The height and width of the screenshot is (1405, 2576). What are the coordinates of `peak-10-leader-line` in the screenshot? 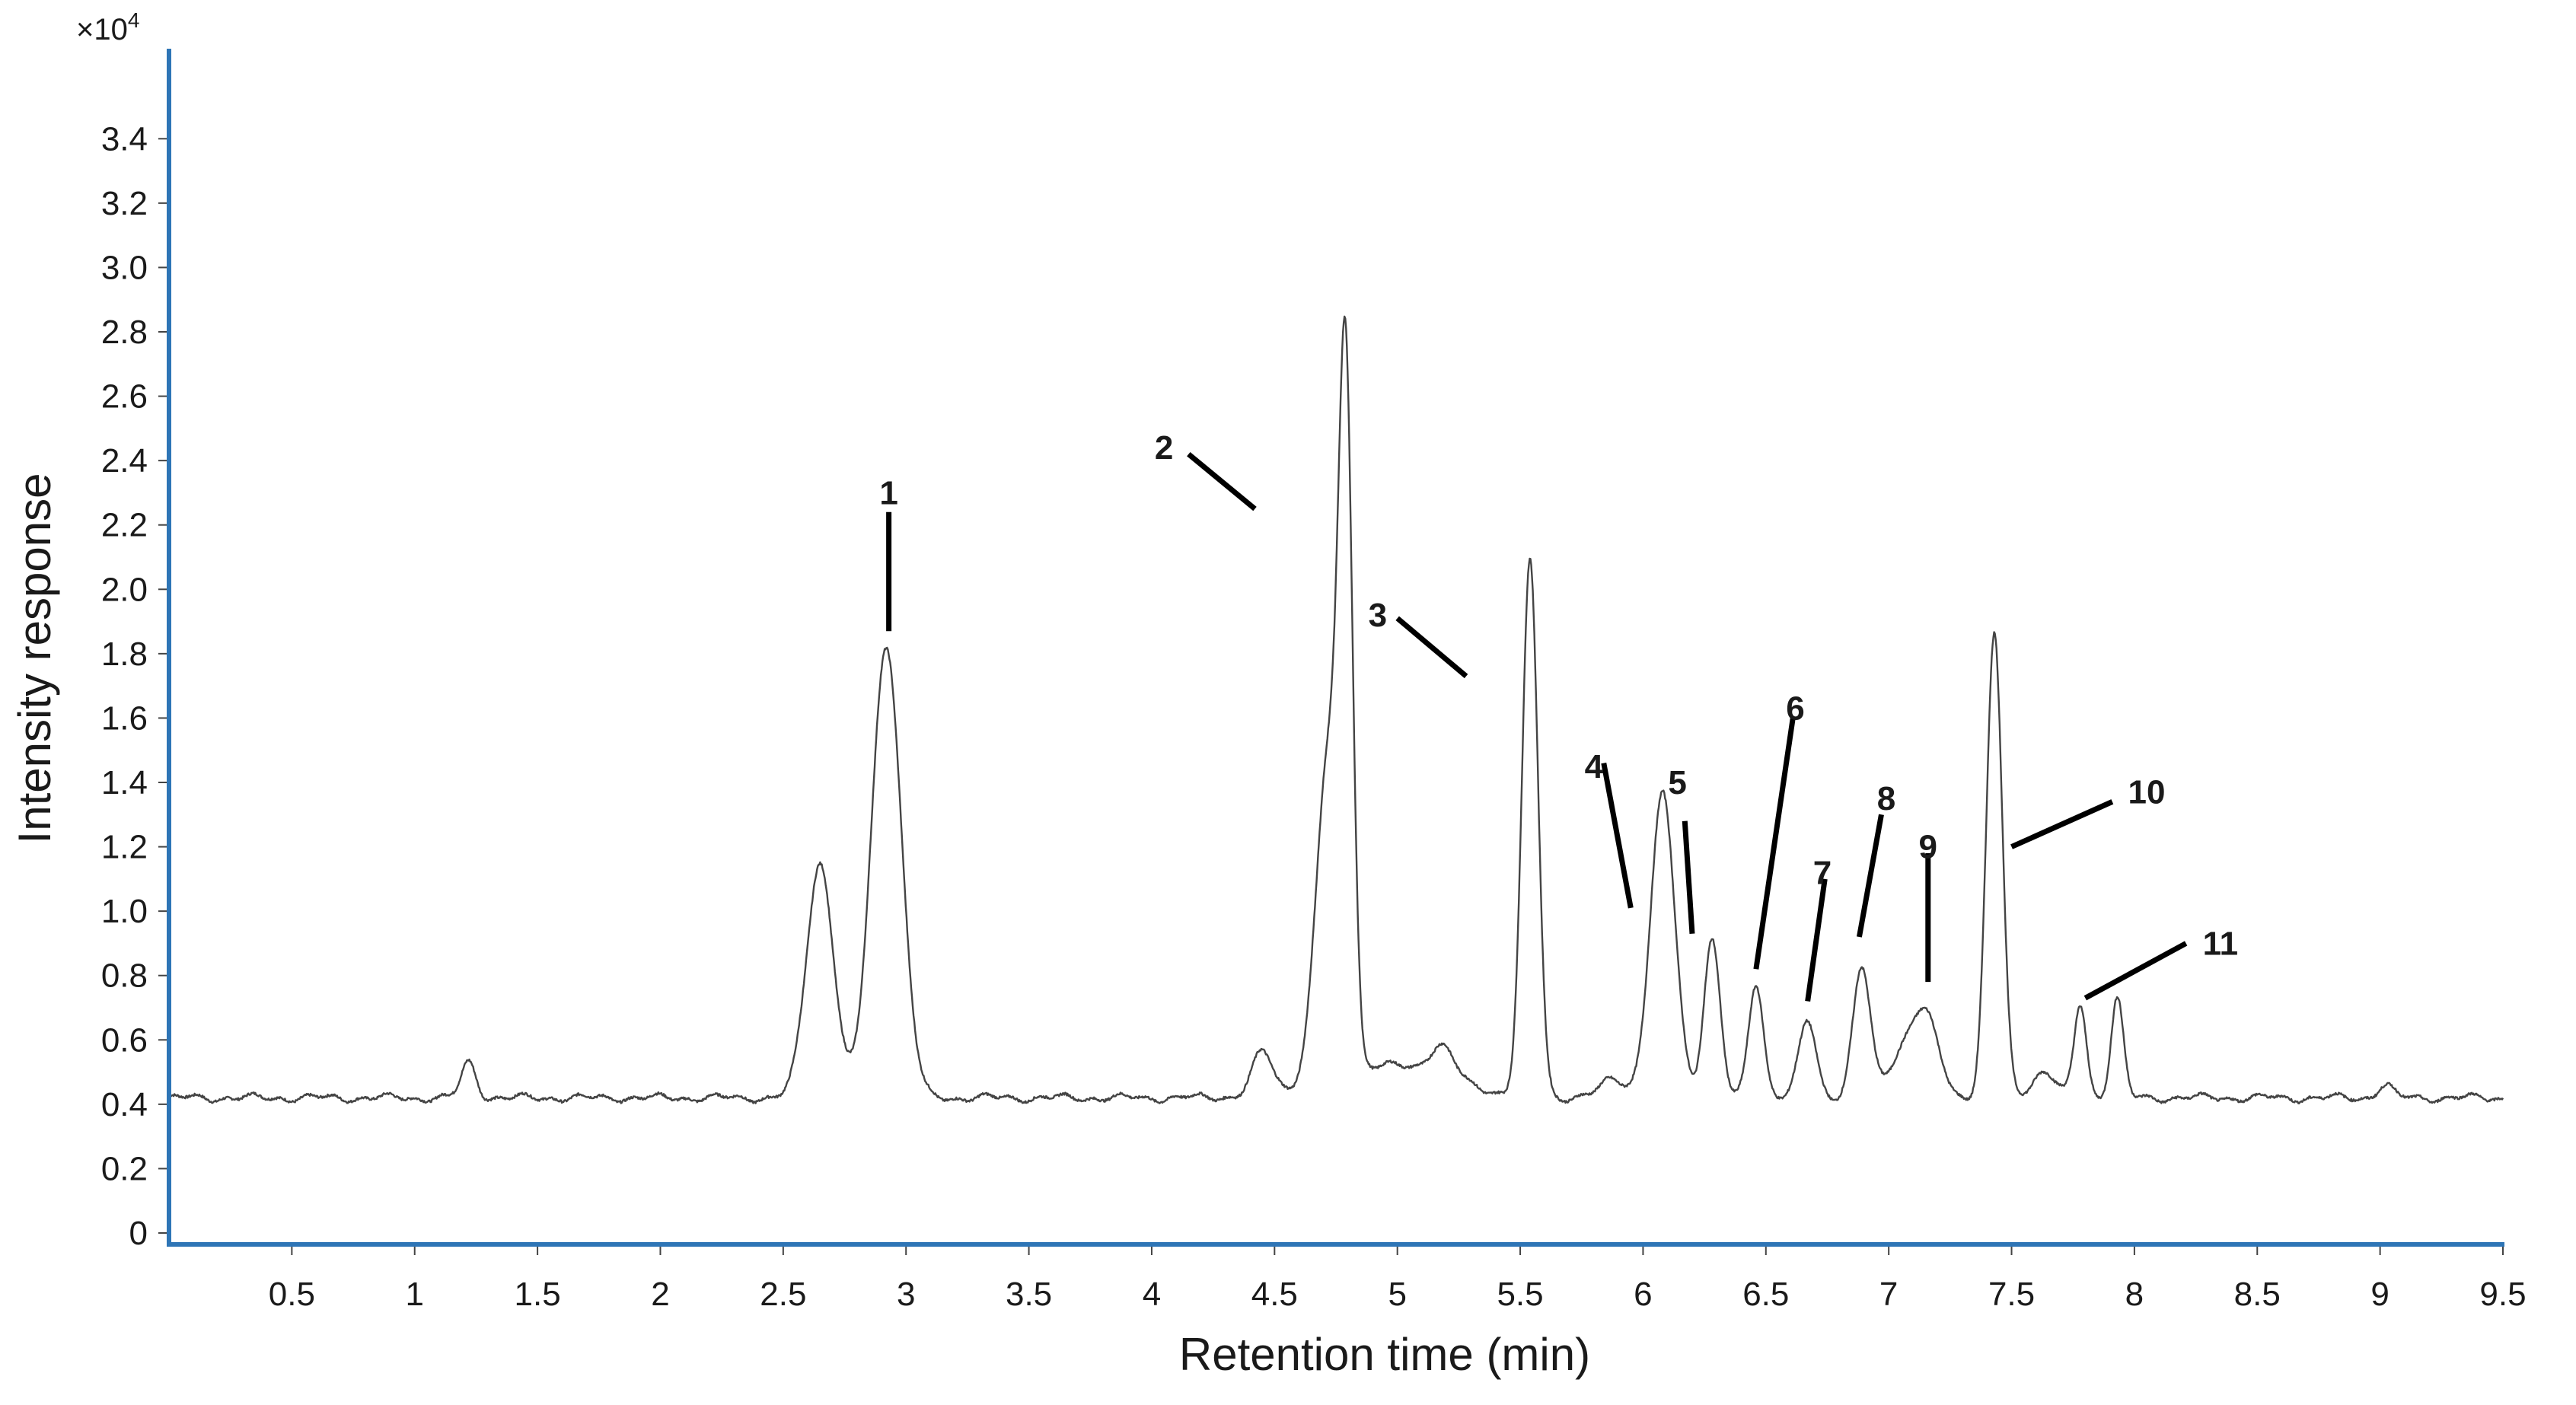 It's located at (2062, 824).